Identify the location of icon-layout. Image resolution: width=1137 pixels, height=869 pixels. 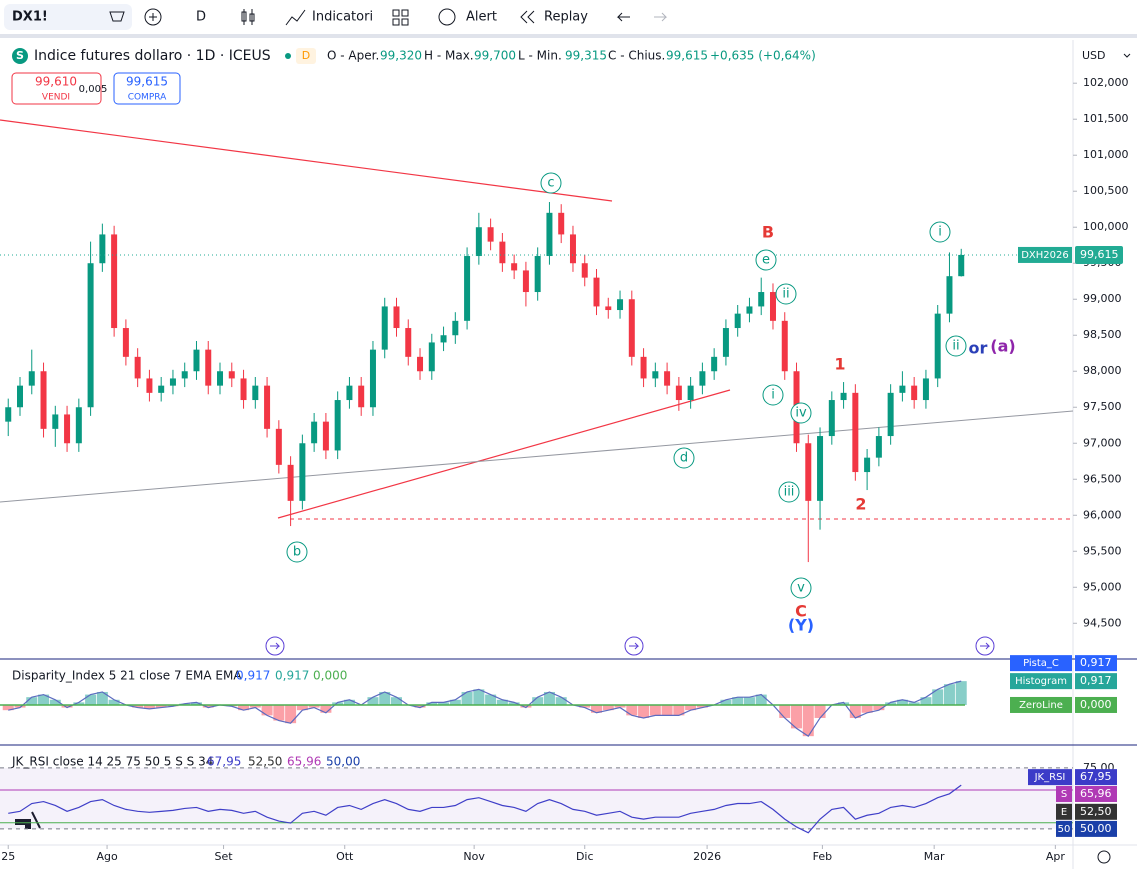
(400, 17).